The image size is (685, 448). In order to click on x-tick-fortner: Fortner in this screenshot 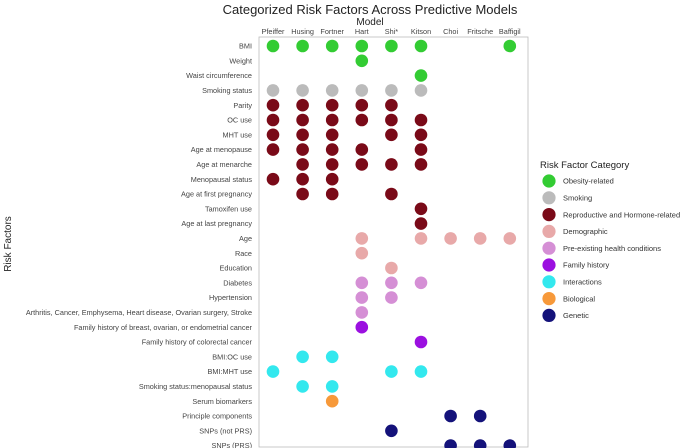, I will do `click(332, 31)`.